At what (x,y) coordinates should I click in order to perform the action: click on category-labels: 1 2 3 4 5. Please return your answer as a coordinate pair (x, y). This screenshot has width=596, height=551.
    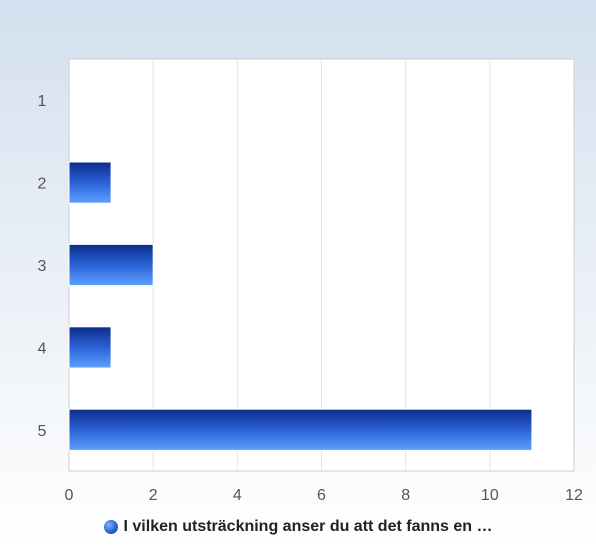
    Looking at the image, I should click on (42, 266).